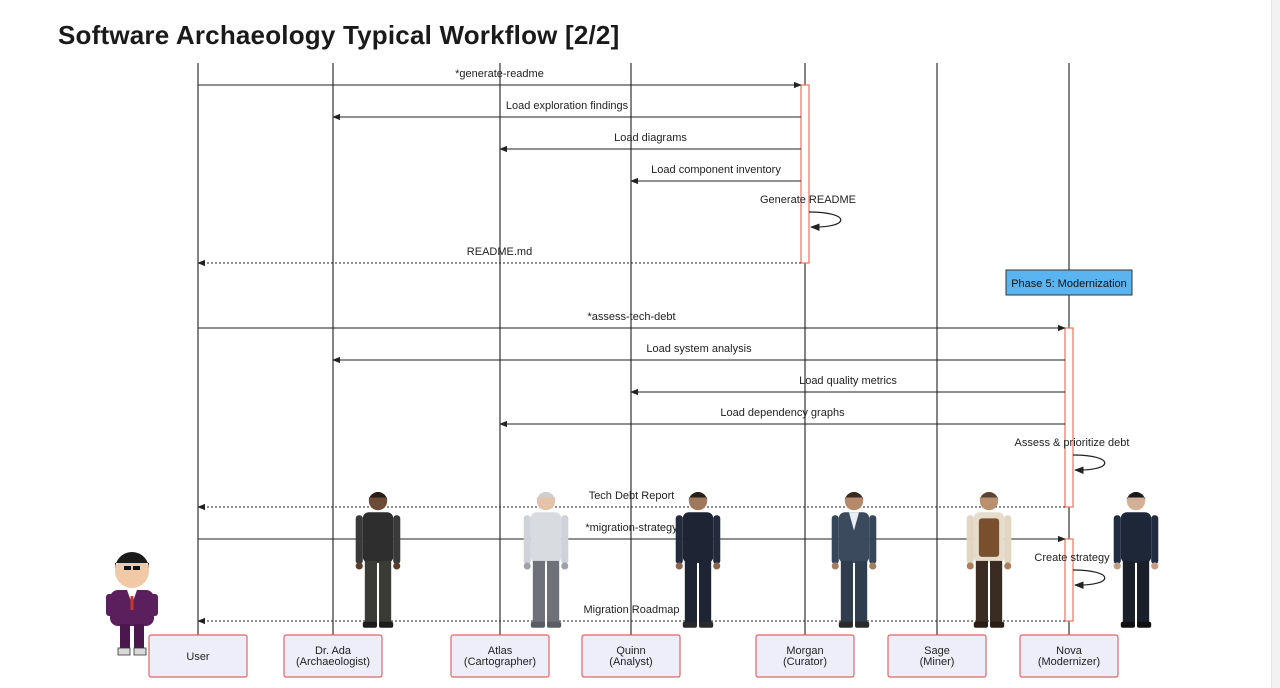 The image size is (1280, 688). What do you see at coordinates (699, 349) in the screenshot?
I see `message-label: Load system analysis` at bounding box center [699, 349].